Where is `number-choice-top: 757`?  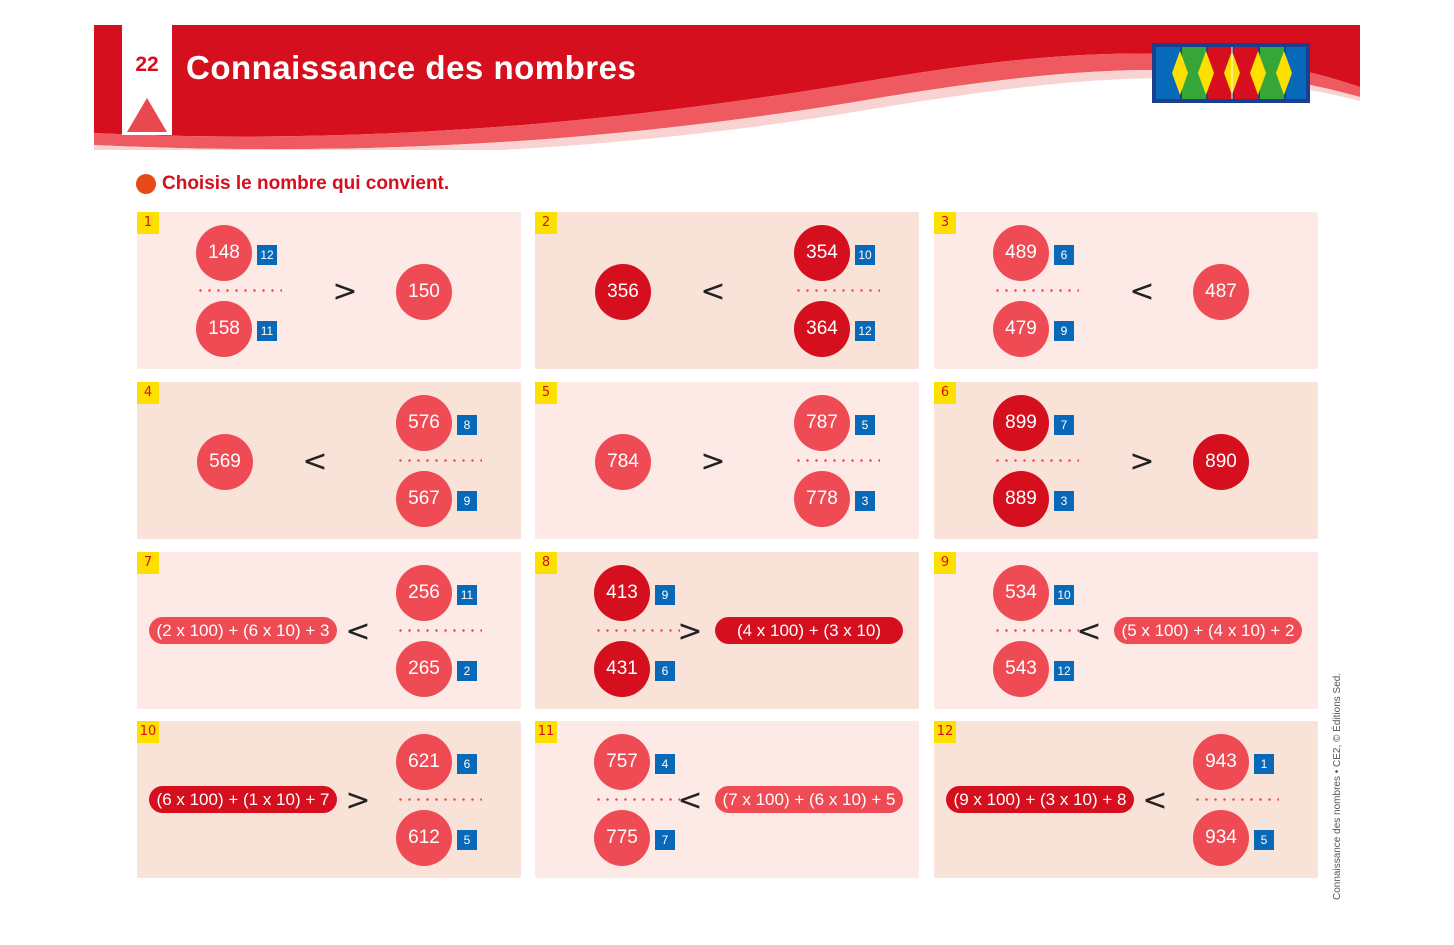
number-choice-top: 757 is located at coordinates (622, 762).